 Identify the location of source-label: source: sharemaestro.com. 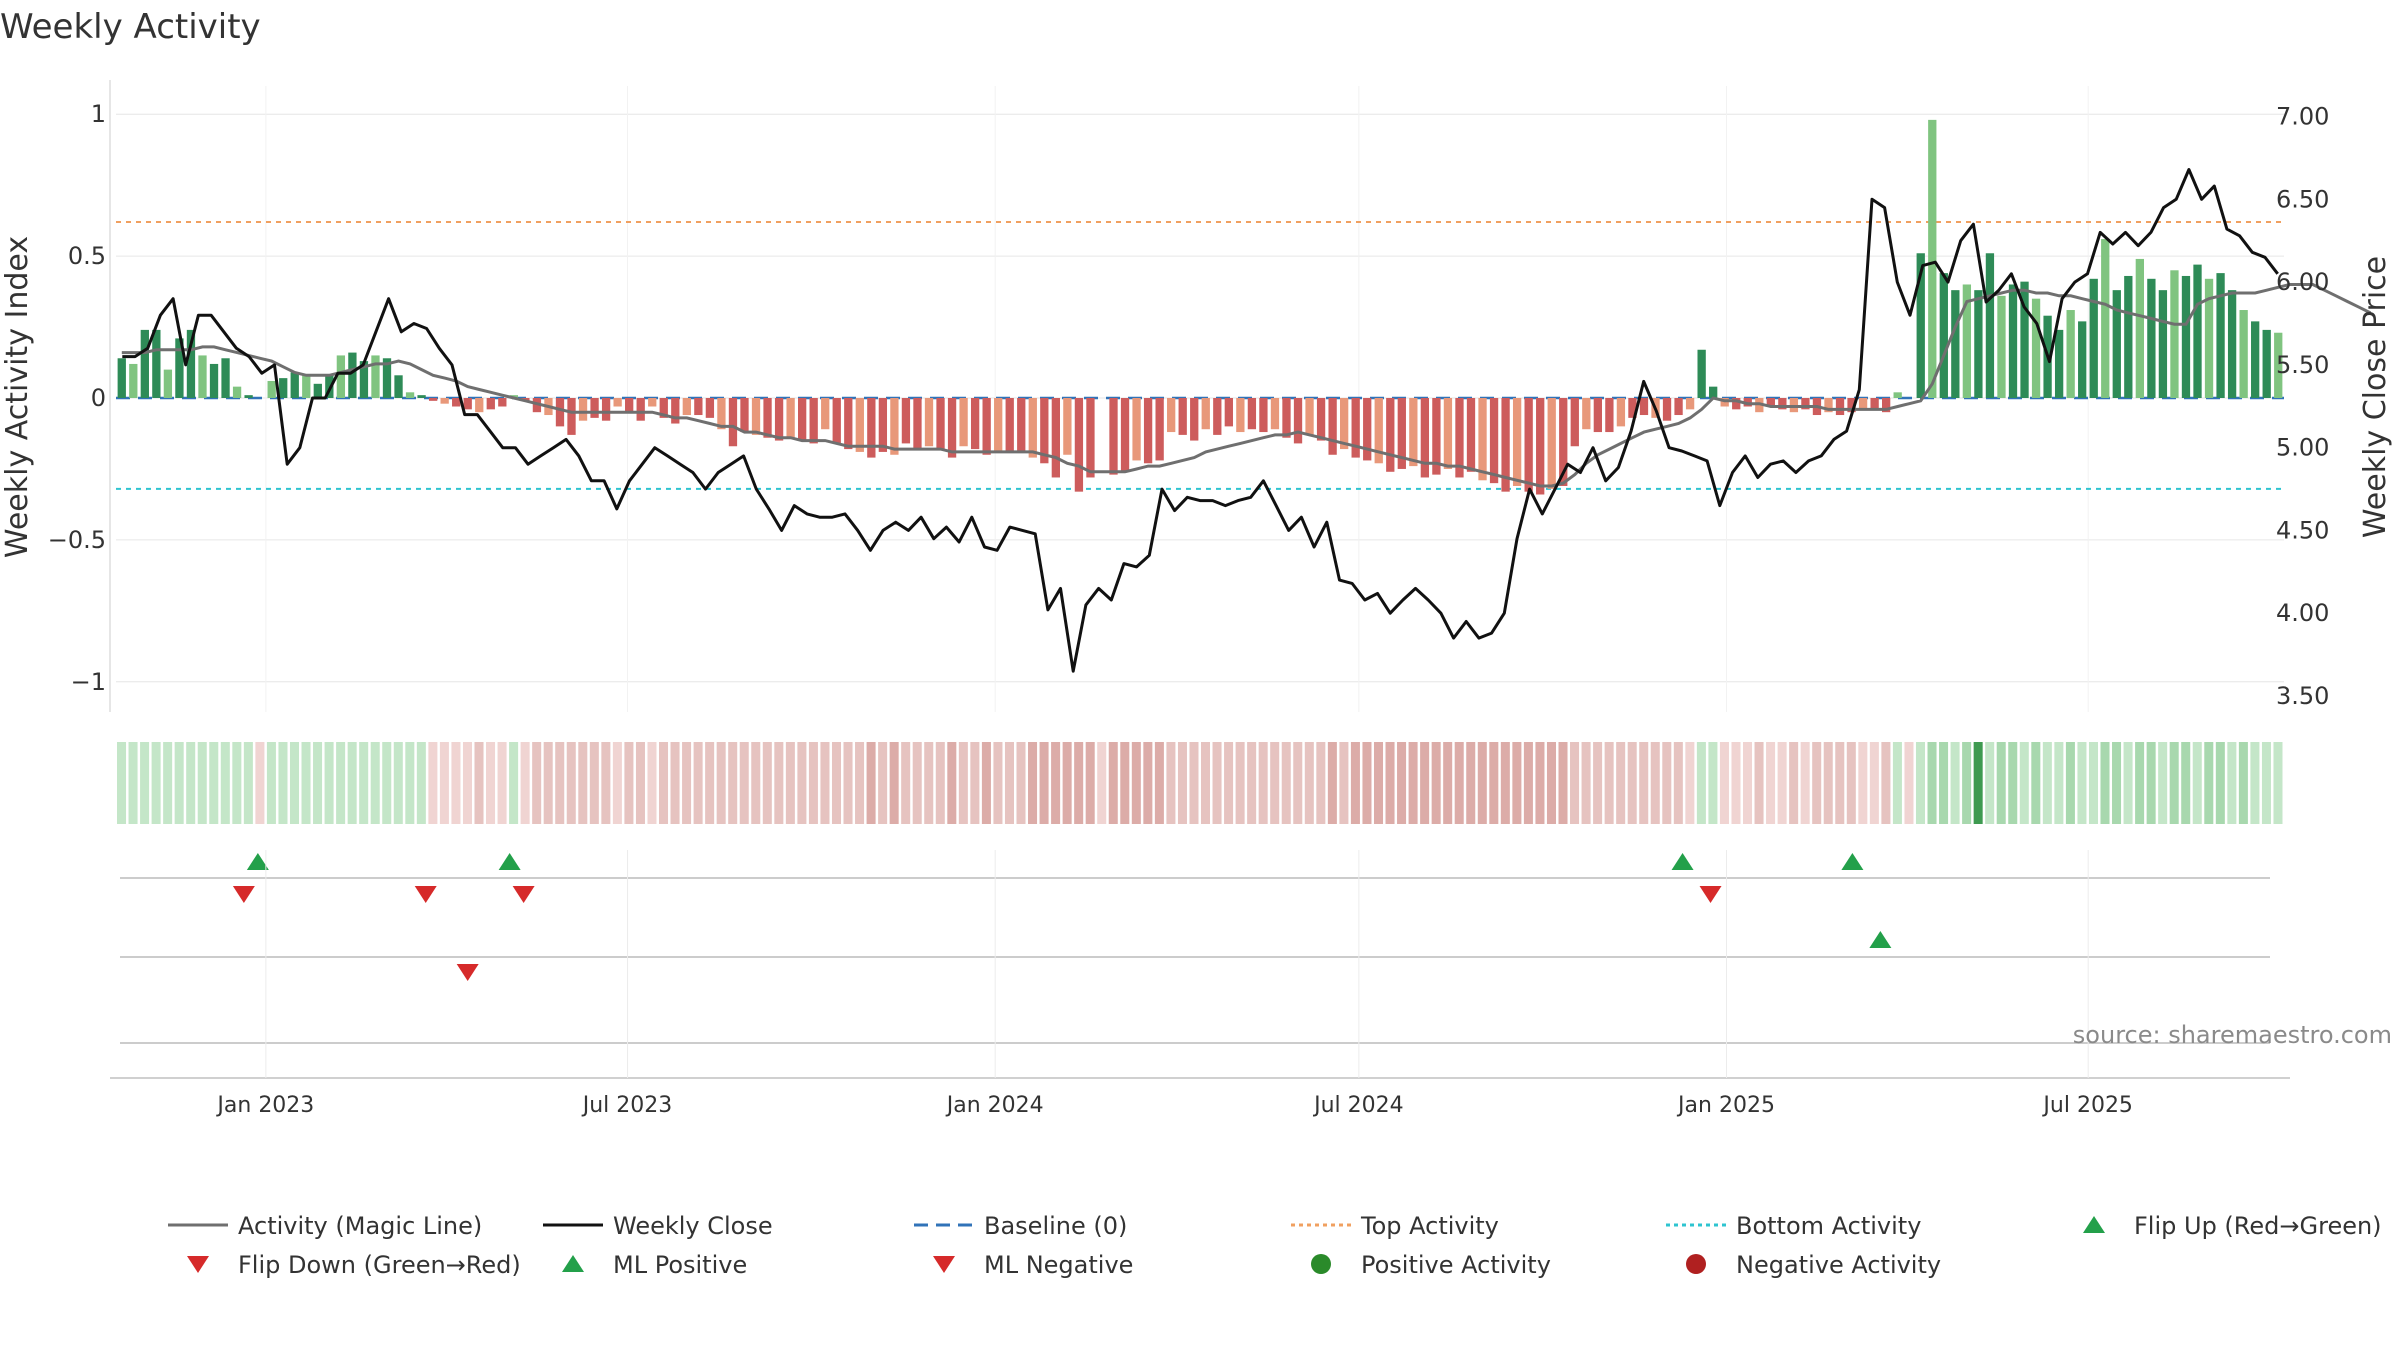
(2232, 1035).